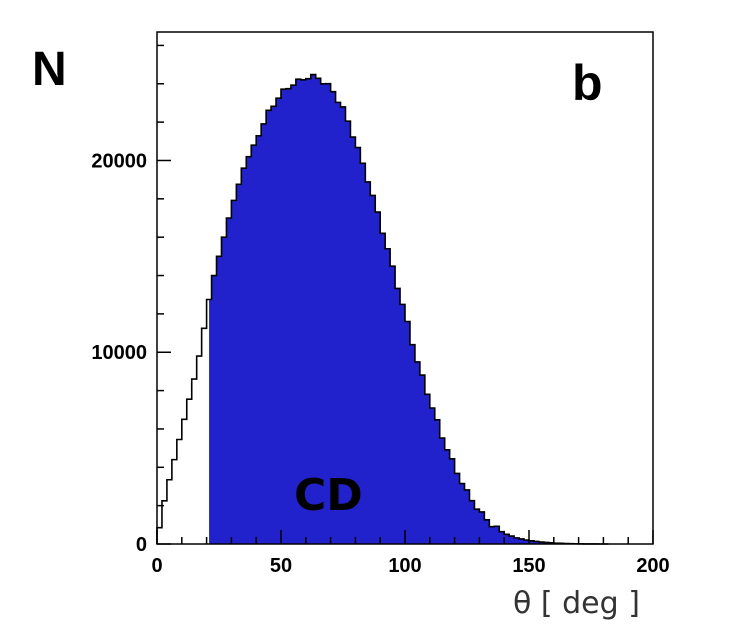 Image resolution: width=736 pixels, height=641 pixels. What do you see at coordinates (576, 603) in the screenshot?
I see `x-axis-label: θ [ deg ]` at bounding box center [576, 603].